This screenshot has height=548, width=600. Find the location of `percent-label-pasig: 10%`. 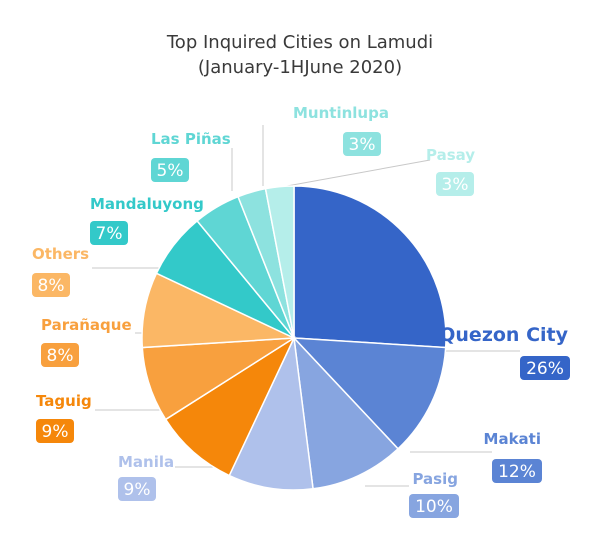

percent-label-pasig: 10% is located at coordinates (434, 507).